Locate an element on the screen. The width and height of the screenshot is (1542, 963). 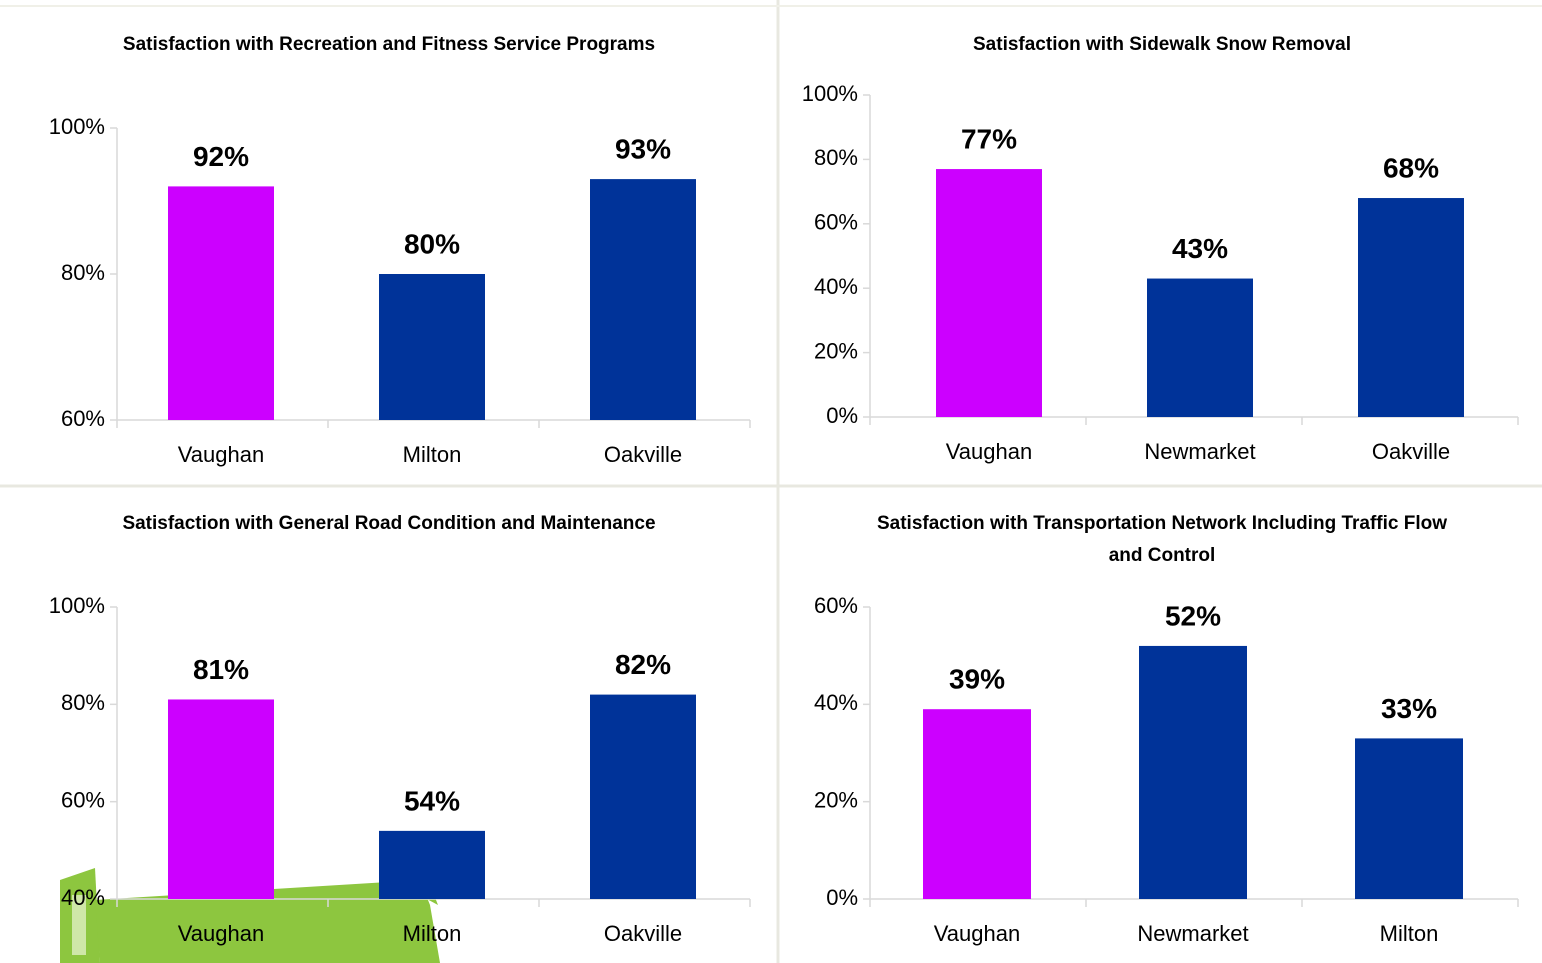
data-label: 80% is located at coordinates (432, 243).